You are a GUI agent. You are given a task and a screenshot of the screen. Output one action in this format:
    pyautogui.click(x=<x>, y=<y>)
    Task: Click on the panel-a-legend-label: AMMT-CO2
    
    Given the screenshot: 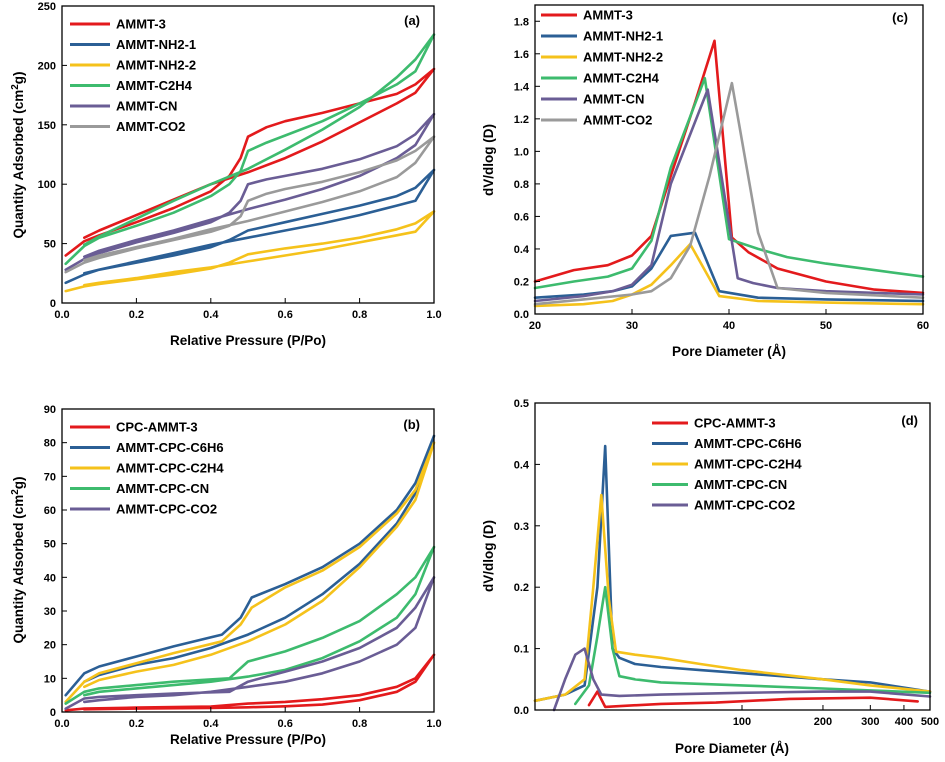 What is the action you would take?
    pyautogui.click(x=150, y=126)
    